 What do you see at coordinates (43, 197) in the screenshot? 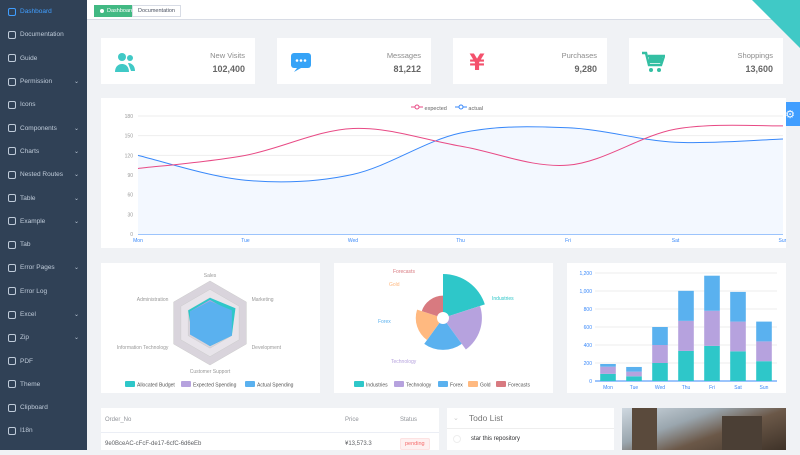
I see `sidebar-item-table: Table⌄` at bounding box center [43, 197].